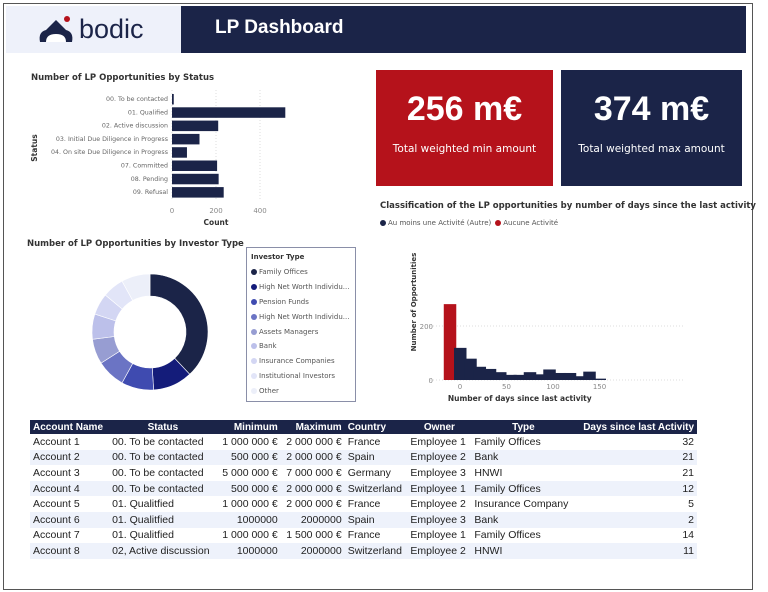 The height and width of the screenshot is (592, 768). What do you see at coordinates (531, 223) in the screenshot?
I see `legend-label: Aucune Activité` at bounding box center [531, 223].